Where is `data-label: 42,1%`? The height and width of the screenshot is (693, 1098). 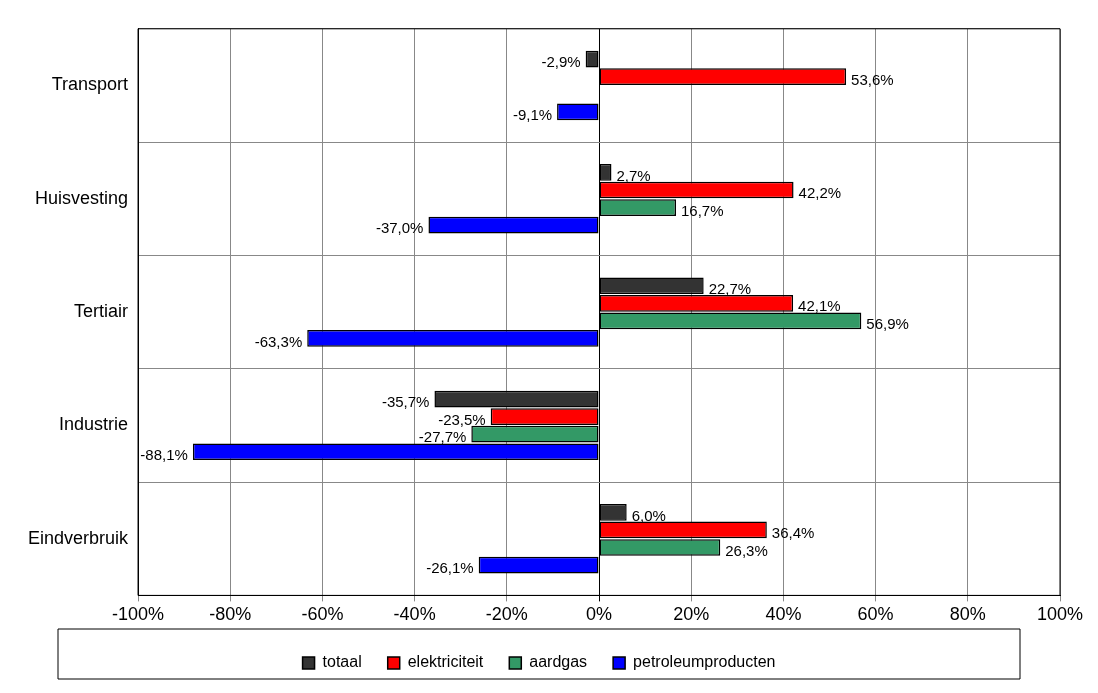 data-label: 42,1% is located at coordinates (819, 306).